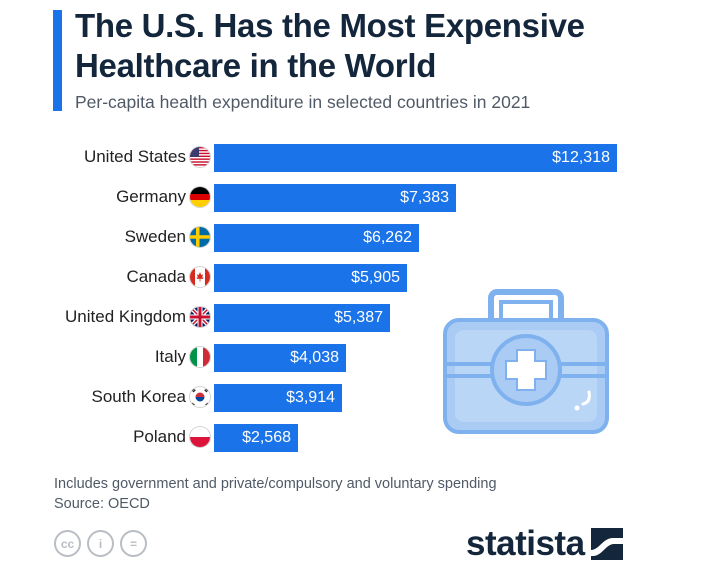 Image resolution: width=722 pixels, height=580 pixels. I want to click on category-label: Poland, so click(159, 436).